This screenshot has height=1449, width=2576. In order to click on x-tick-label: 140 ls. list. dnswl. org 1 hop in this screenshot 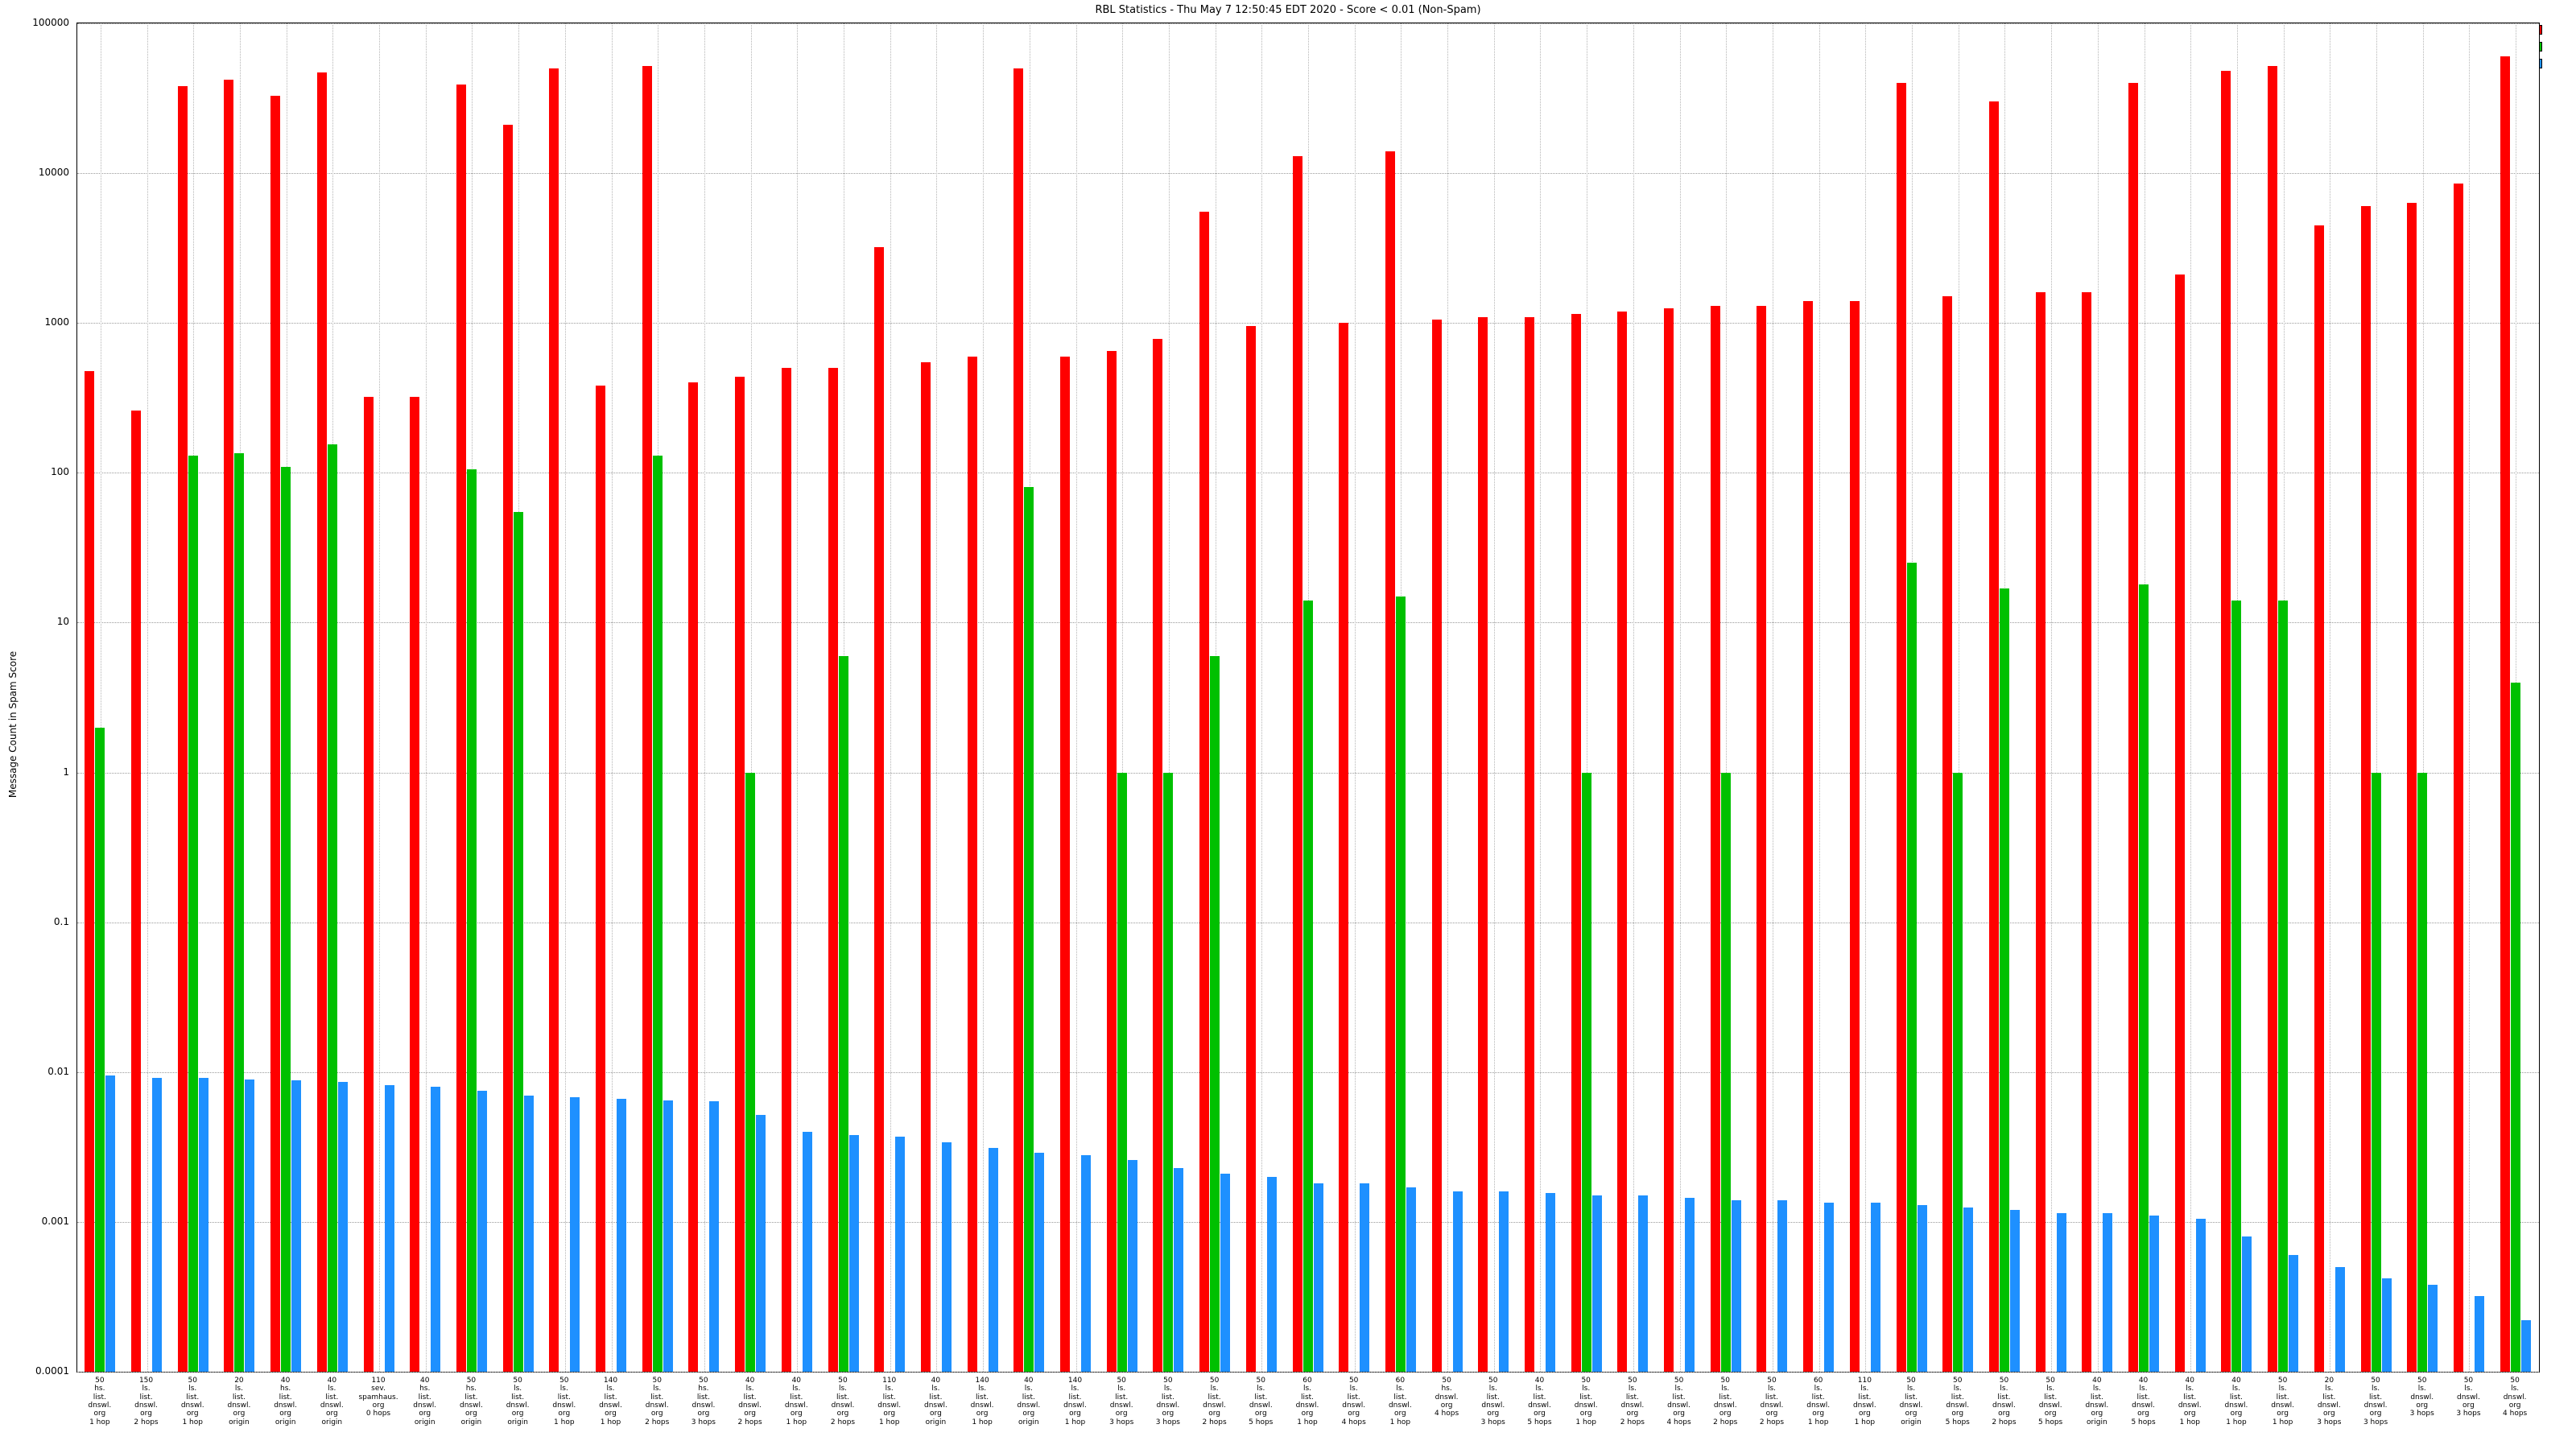, I will do `click(610, 1401)`.